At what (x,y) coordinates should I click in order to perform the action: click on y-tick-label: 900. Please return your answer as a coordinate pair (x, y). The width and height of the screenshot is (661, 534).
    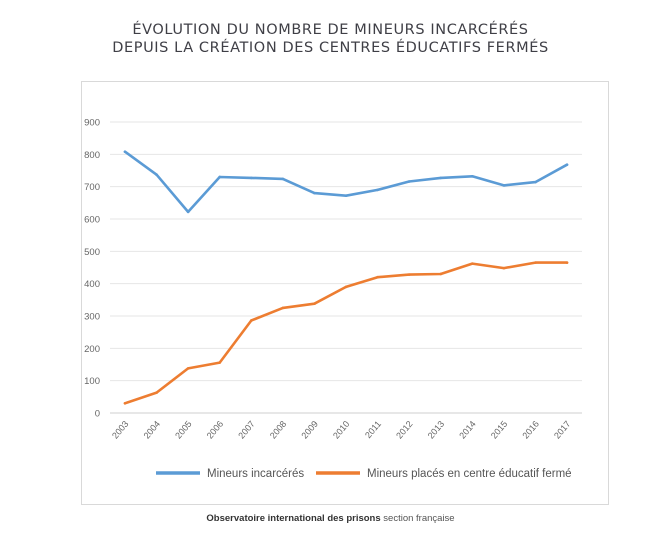
    Looking at the image, I should click on (92, 123).